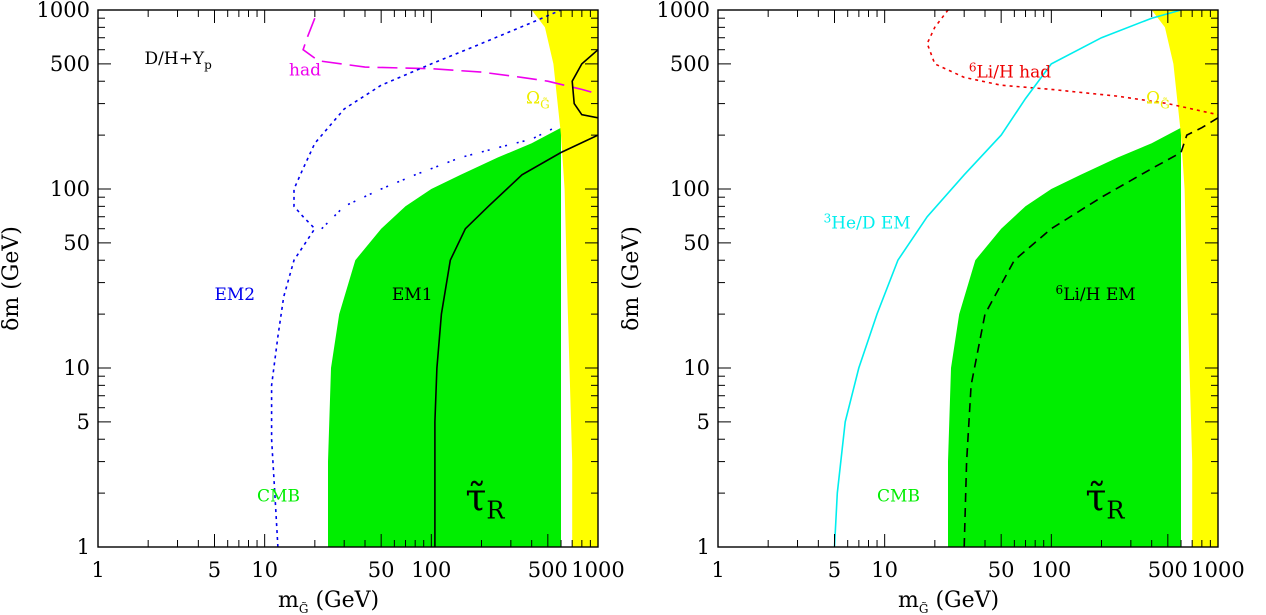  What do you see at coordinates (438, 178) in the screenshot?
I see `series-em2-upper` at bounding box center [438, 178].